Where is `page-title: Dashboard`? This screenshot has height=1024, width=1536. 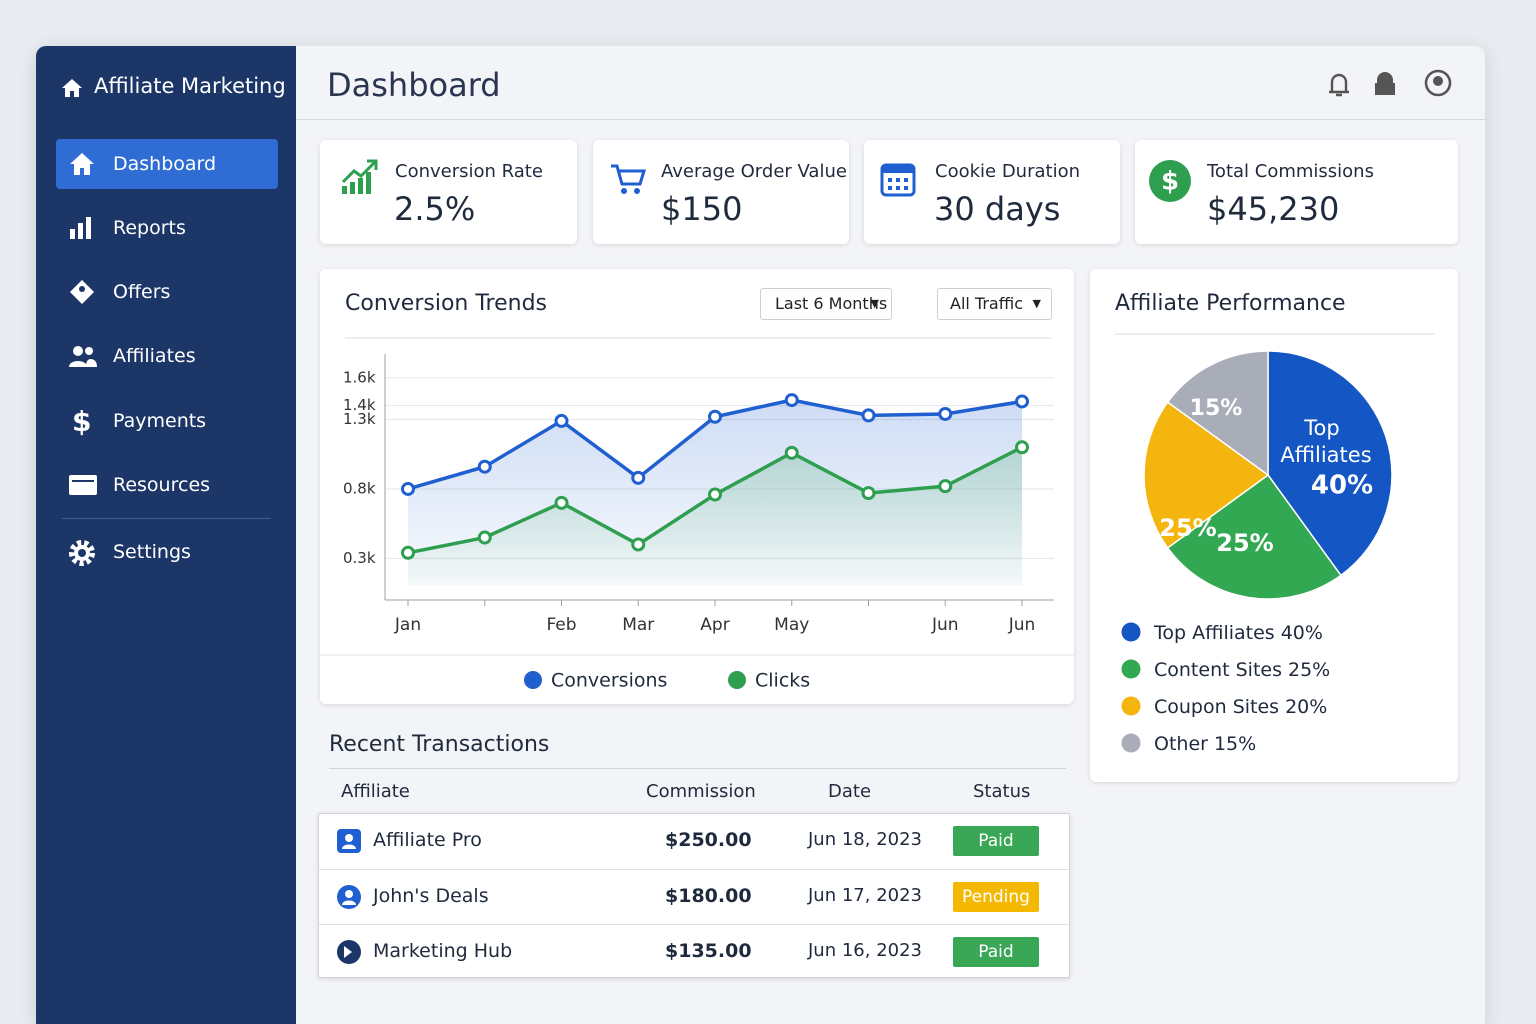 page-title: Dashboard is located at coordinates (414, 85).